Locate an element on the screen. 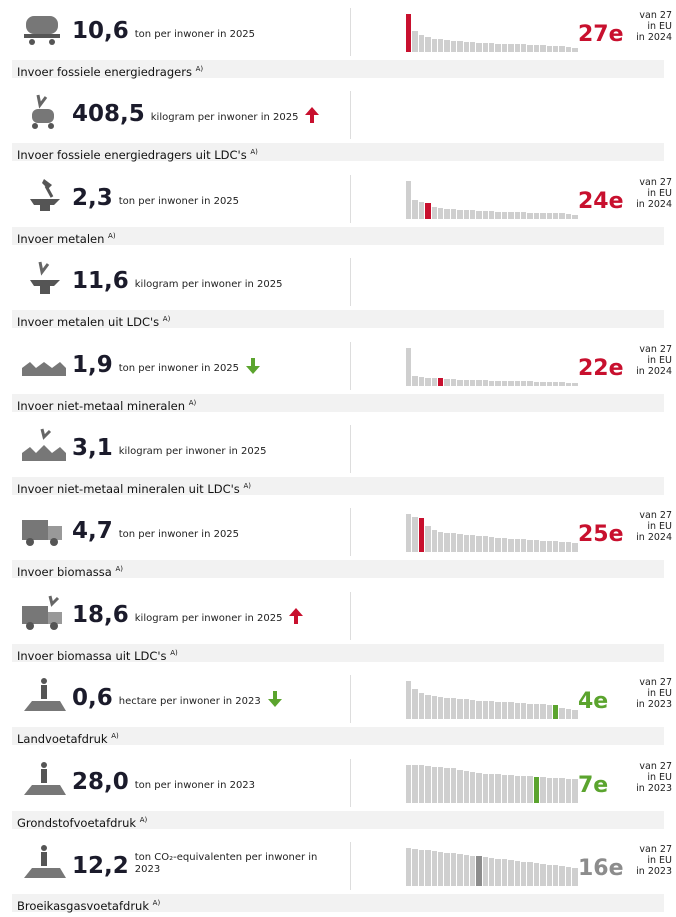 The width and height of the screenshot is (676, 917). label-text: Grondstofvoetafdruk is located at coordinates (77, 822).